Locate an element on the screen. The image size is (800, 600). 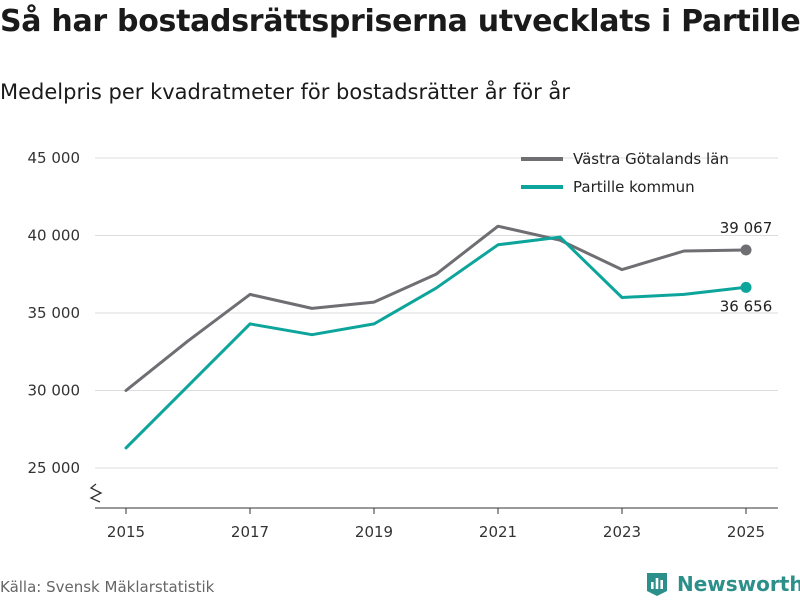
x-tick-label: 2025 is located at coordinates (746, 532).